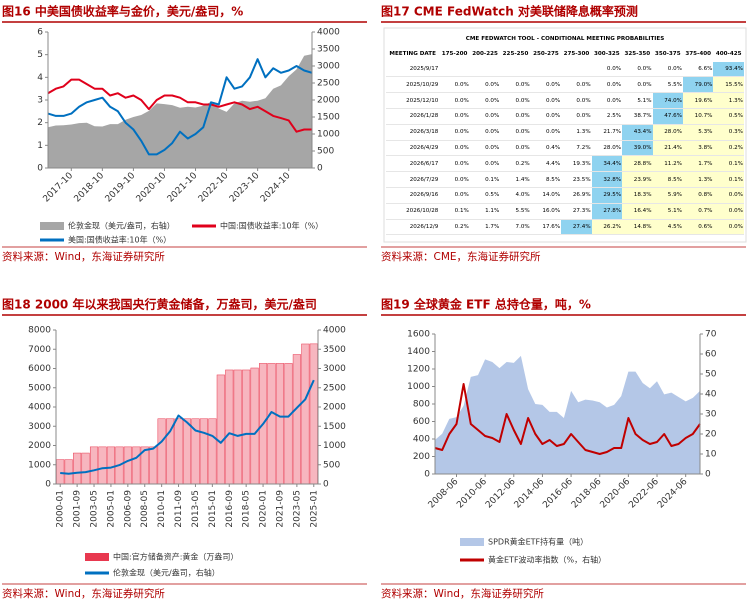 This screenshot has width=749, height=600. Describe the element at coordinates (412, 54) in the screenshot. I see `header-cell: MEETING DATE` at that location.